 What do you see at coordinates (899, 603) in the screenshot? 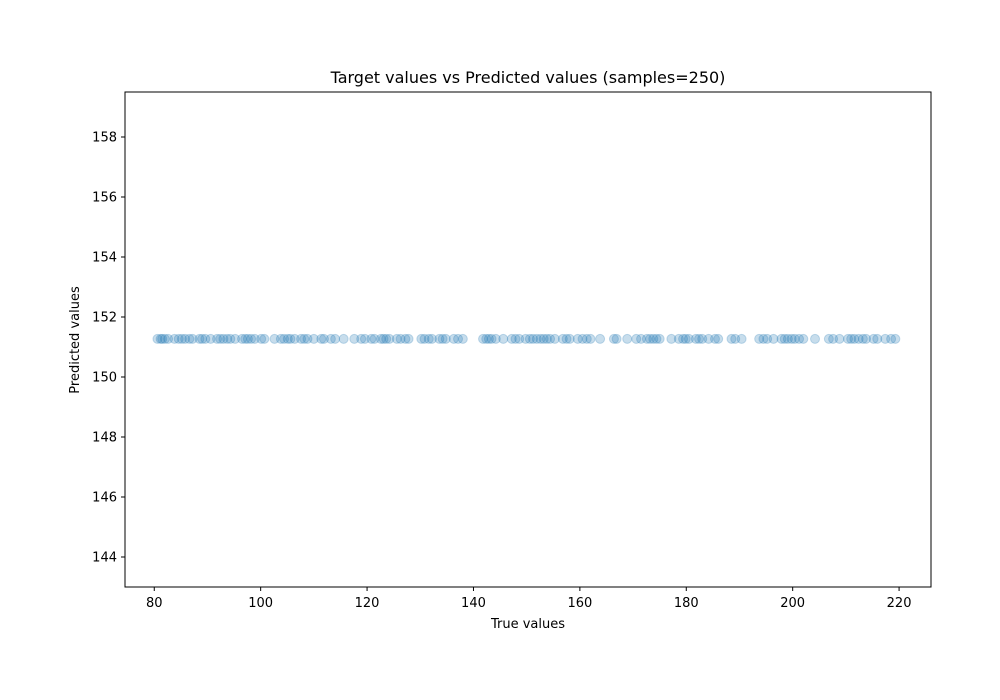
I see `x-tick-label: 220` at bounding box center [899, 603].